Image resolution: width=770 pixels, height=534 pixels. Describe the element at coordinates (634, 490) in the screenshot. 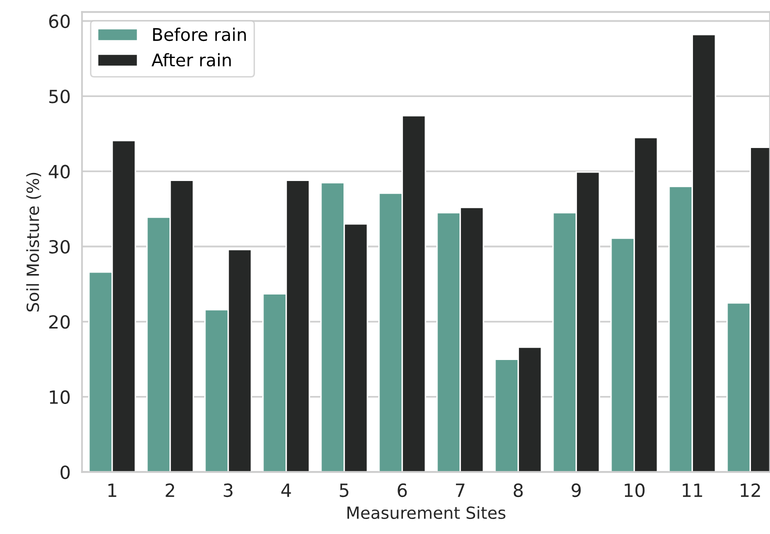

I see `x-tick-label: 10` at that location.